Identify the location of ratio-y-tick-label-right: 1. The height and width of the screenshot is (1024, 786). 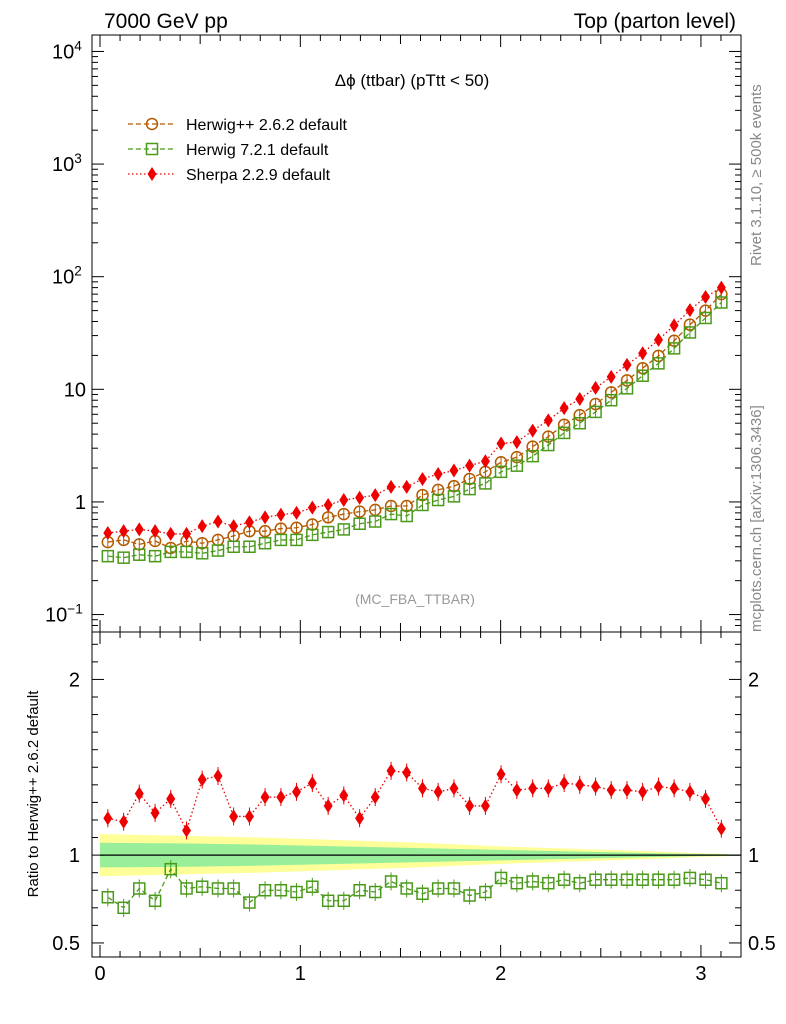
(753, 856).